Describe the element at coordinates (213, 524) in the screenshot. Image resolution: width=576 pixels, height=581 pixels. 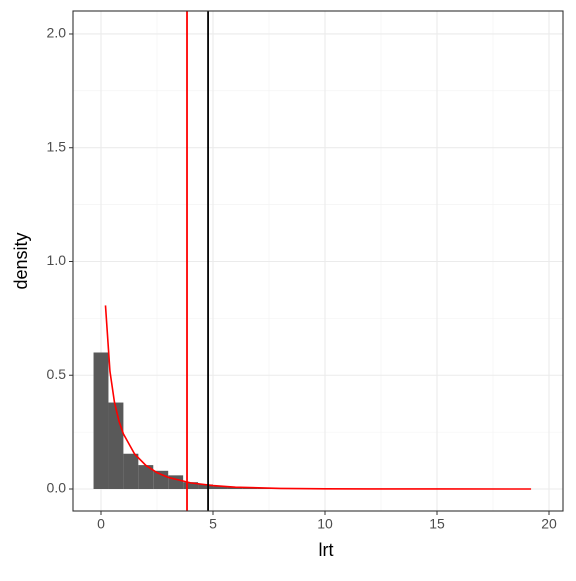
I see `x-tick-label: 5` at that location.